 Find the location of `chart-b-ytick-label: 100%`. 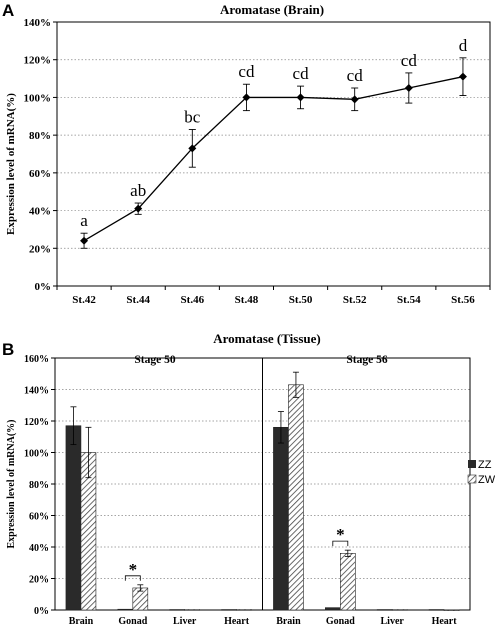

chart-b-ytick-label: 100% is located at coordinates (36, 454).